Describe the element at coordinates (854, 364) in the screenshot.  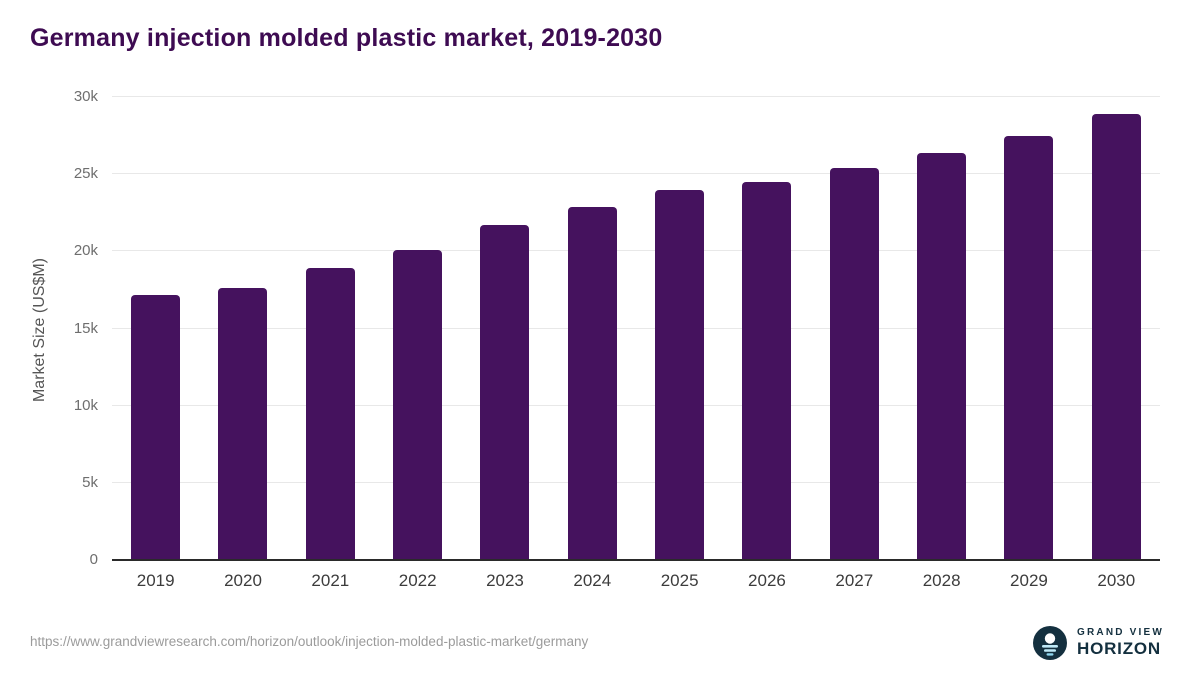
I see `bar-2027` at that location.